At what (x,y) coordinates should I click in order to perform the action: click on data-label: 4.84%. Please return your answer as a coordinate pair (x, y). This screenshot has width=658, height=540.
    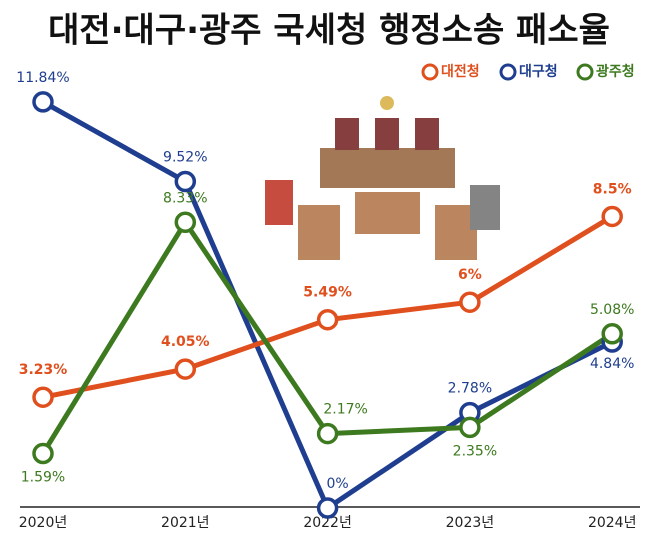
    Looking at the image, I should click on (612, 364).